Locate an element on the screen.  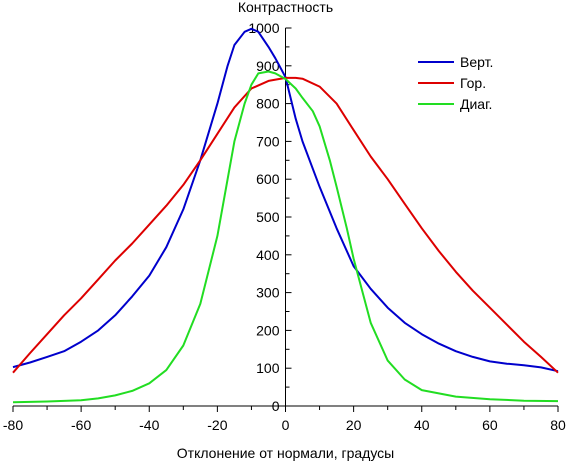
y-tick-label: 1000 is located at coordinates (263, 28).